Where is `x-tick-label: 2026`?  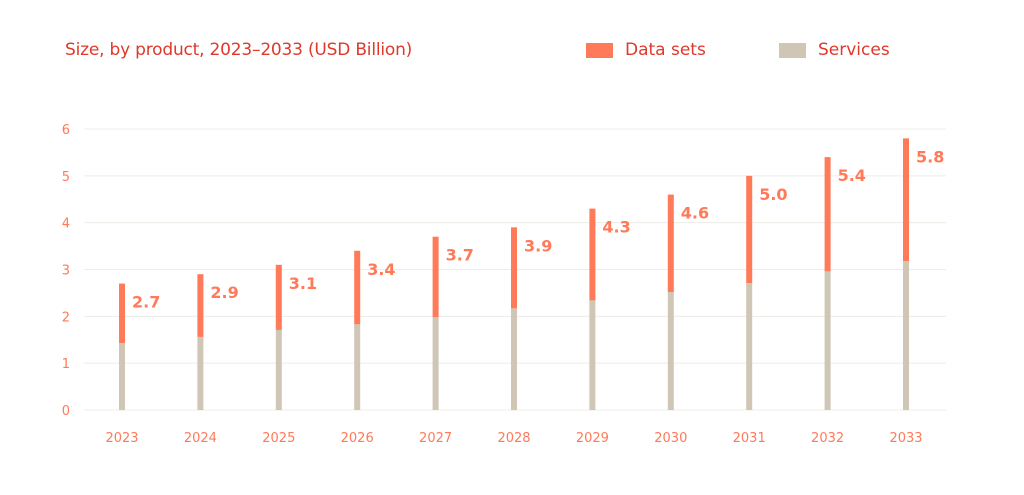 x-tick-label: 2026 is located at coordinates (357, 438).